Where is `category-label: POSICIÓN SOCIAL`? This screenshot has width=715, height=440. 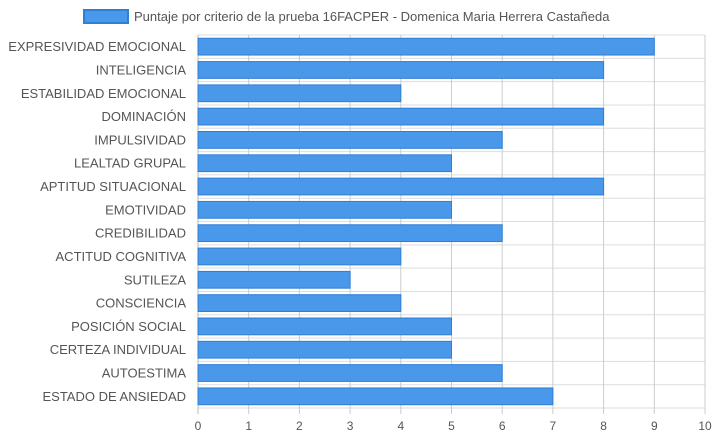
category-label: POSICIÓN SOCIAL is located at coordinates (128, 326).